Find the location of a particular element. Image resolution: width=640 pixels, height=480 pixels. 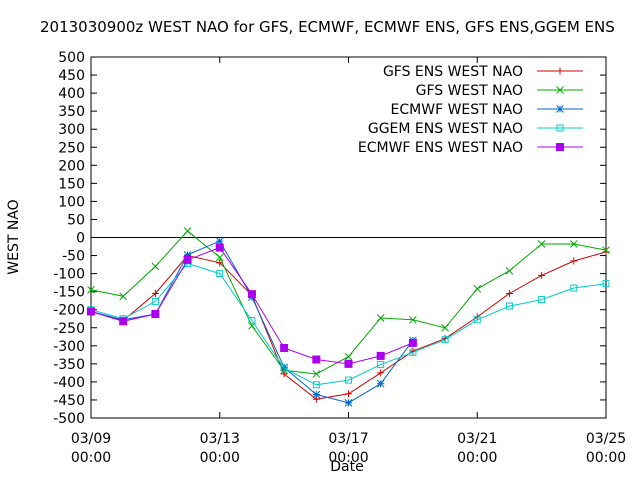

y-tick-label: 100 is located at coordinates (71, 202).